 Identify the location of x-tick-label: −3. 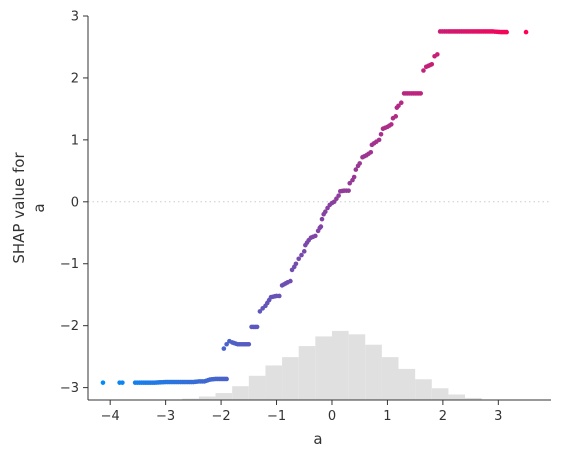
(165, 416).